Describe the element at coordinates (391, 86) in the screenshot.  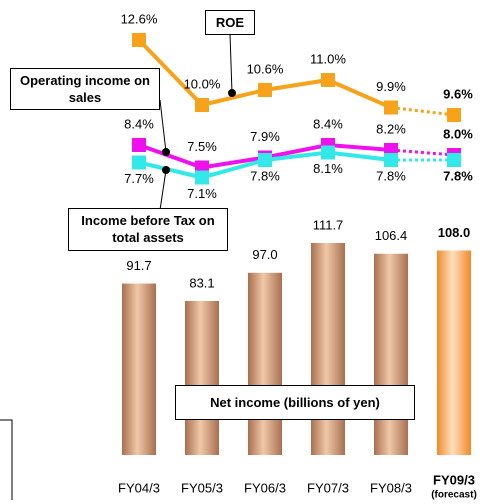
I see `line-value-label: 9.9%` at that location.